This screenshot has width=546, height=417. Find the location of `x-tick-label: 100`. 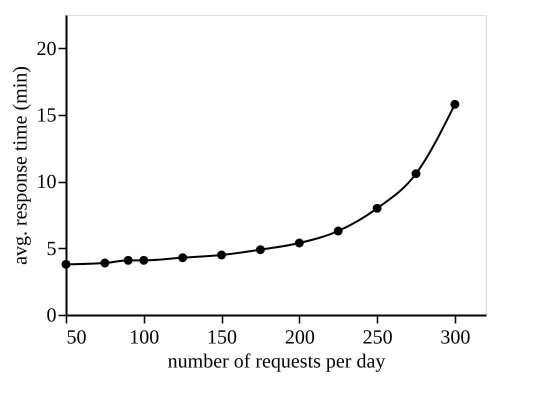

x-tick-label: 100 is located at coordinates (144, 337).